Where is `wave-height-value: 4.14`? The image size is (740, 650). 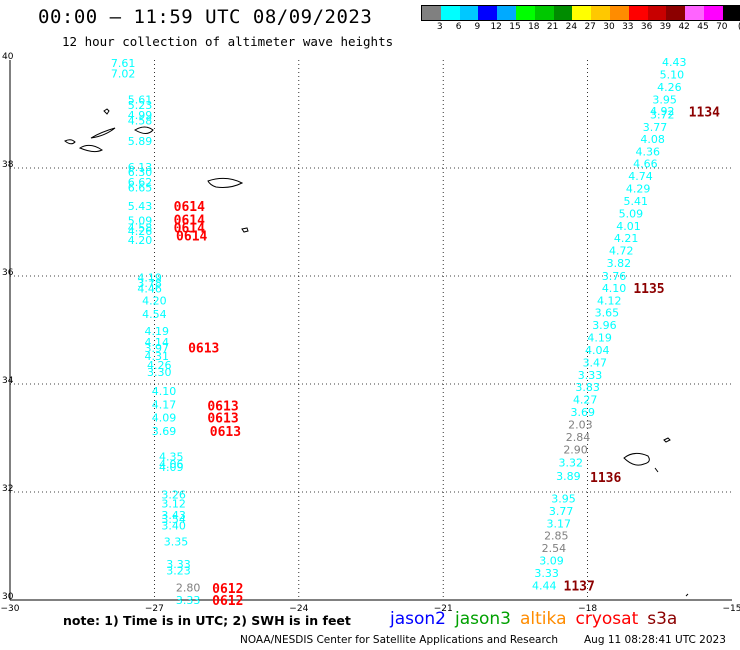
wave-height-value: 4.14 is located at coordinates (157, 342).